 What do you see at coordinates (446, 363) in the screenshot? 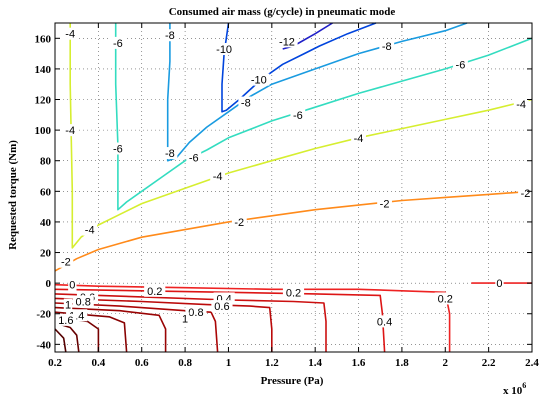
I see `x-tick-label: 2` at bounding box center [446, 363].